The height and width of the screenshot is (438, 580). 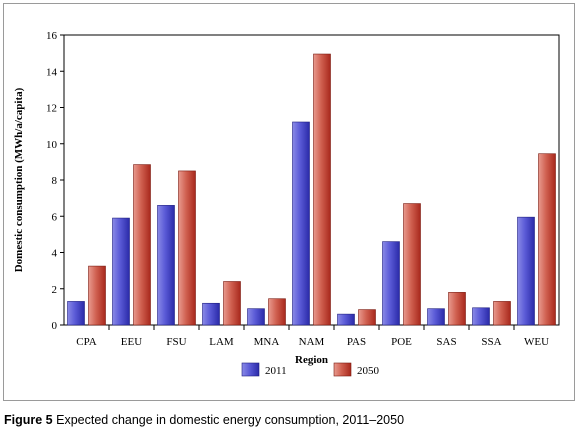 I want to click on y-axis-title: Domestic consumption (MWh/a/capita), so click(x=19, y=179).